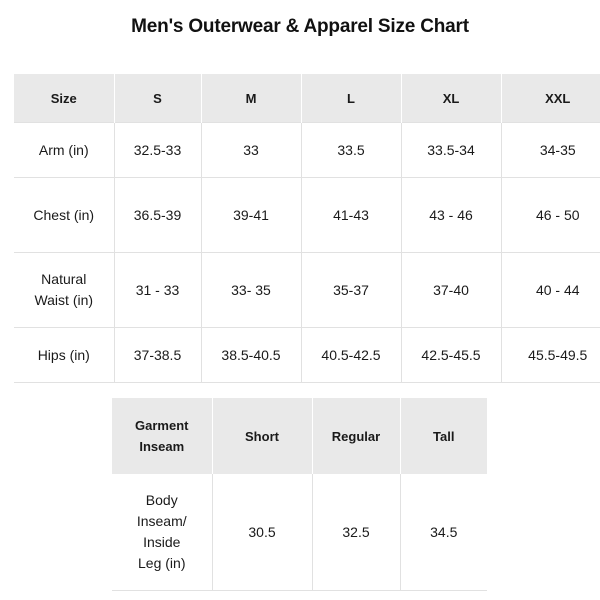 The width and height of the screenshot is (600, 600). Describe the element at coordinates (250, 98) in the screenshot. I see `column-header-m: M` at that location.